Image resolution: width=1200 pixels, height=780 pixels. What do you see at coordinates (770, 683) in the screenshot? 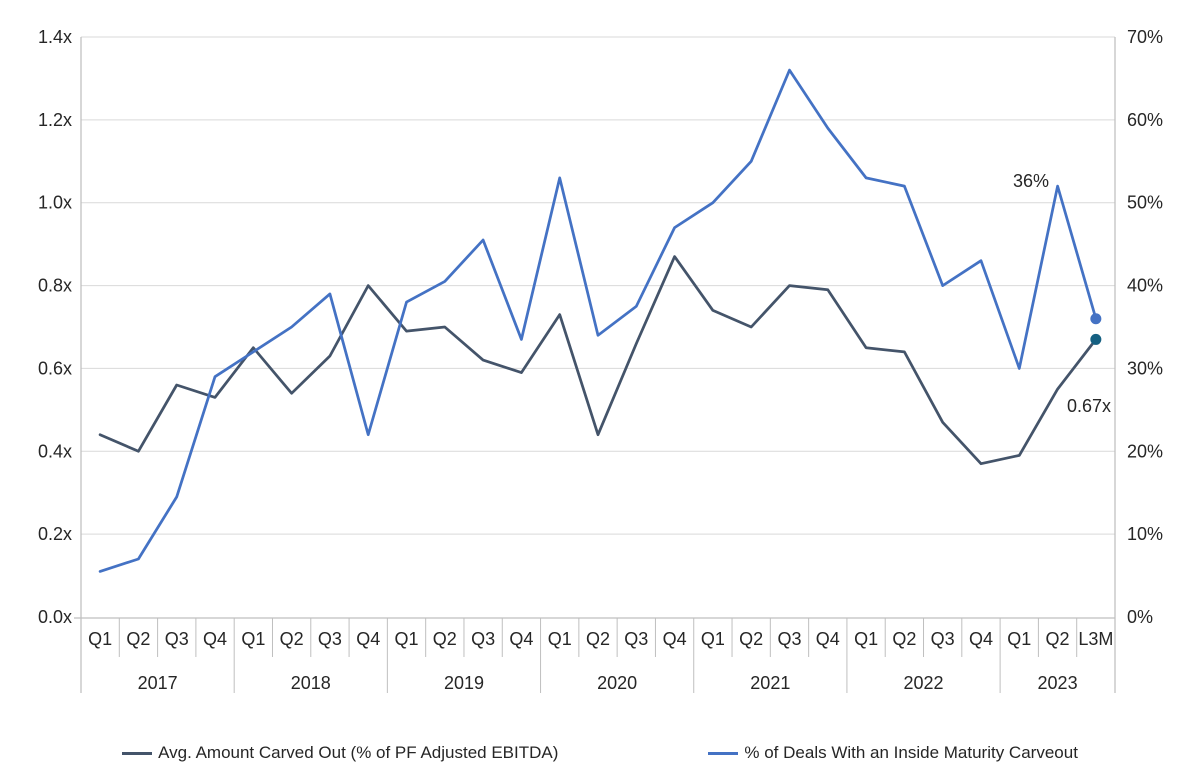
I see `year-label: 2021` at bounding box center [770, 683].